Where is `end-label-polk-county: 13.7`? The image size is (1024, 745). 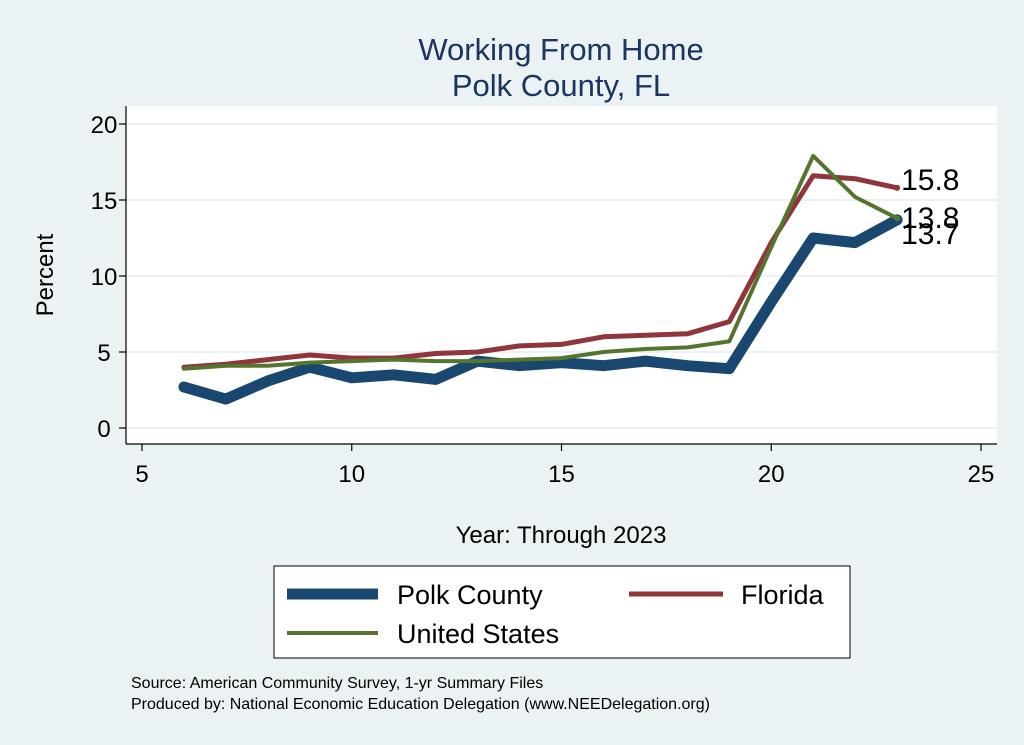
end-label-polk-county: 13.7 is located at coordinates (930, 234).